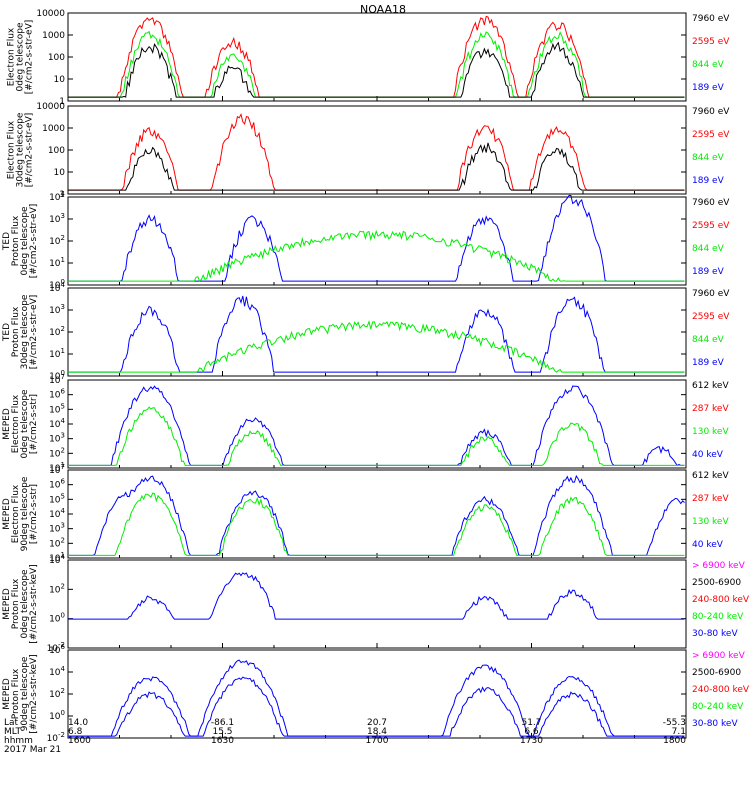  Describe the element at coordinates (531, 723) in the screenshot. I see `x-tick-label-lat: 51.7` at that location.